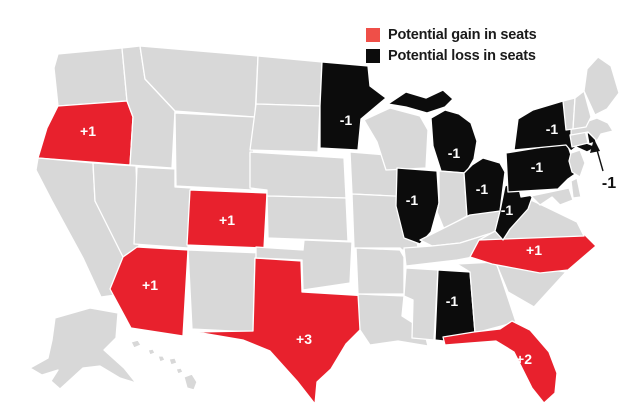  I want to click on state-utah, so click(162, 207).